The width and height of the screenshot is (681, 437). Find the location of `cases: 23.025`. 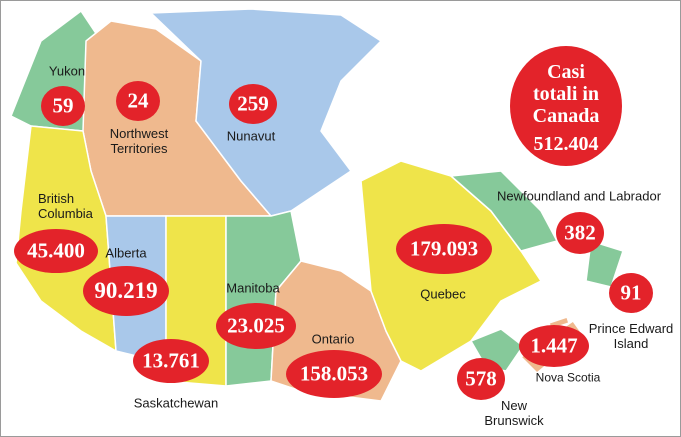

cases: 23.025 is located at coordinates (256, 325).